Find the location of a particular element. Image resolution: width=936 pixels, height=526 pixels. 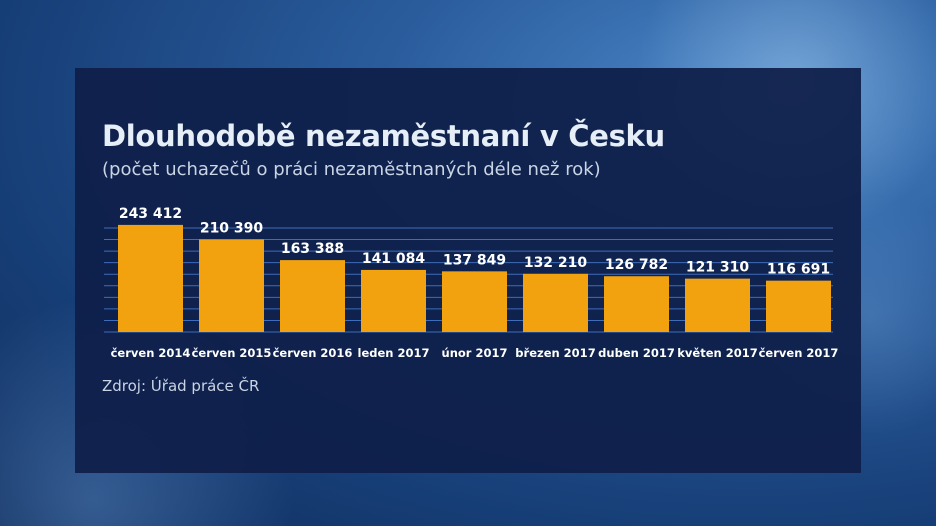

x-tick-label: červen 2016 is located at coordinates (313, 353).